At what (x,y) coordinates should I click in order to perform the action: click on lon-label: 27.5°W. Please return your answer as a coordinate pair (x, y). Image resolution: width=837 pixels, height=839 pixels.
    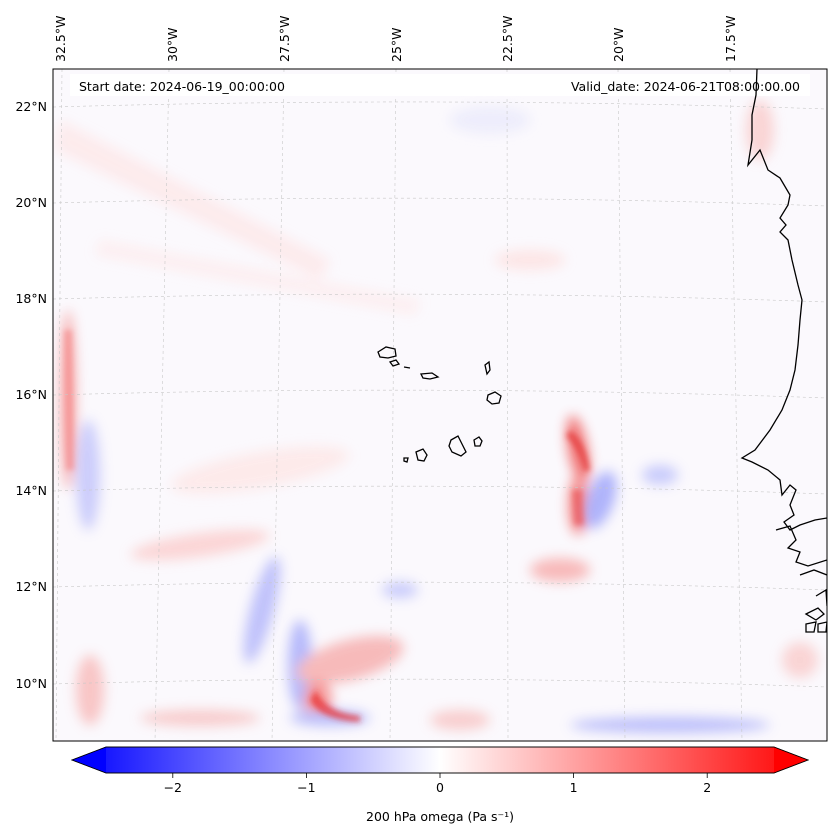
    Looking at the image, I should click on (284, 39).